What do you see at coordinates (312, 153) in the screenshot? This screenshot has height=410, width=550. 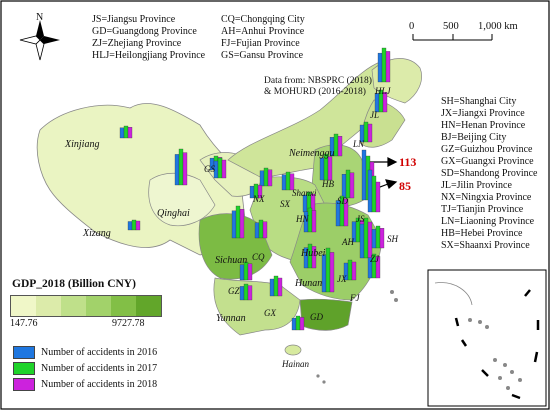 I see `region-label-neimenggu: Neimenggu` at bounding box center [312, 153].